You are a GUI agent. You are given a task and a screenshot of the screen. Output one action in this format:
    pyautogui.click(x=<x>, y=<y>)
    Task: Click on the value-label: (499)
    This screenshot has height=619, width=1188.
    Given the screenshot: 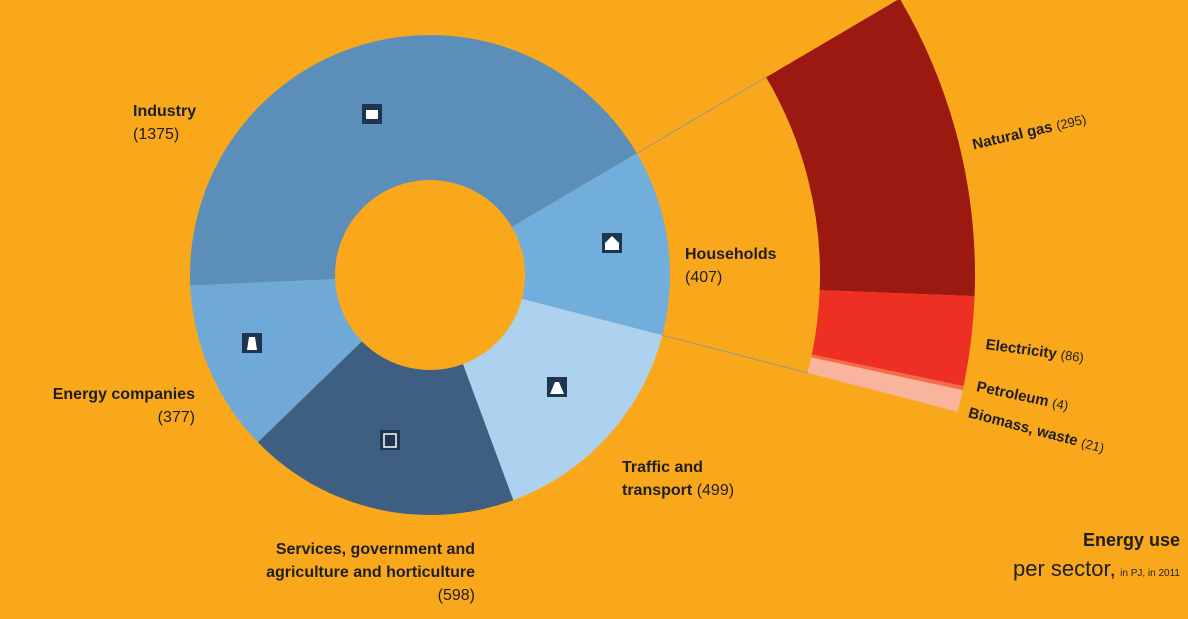 What is the action you would take?
    pyautogui.click(x=715, y=490)
    